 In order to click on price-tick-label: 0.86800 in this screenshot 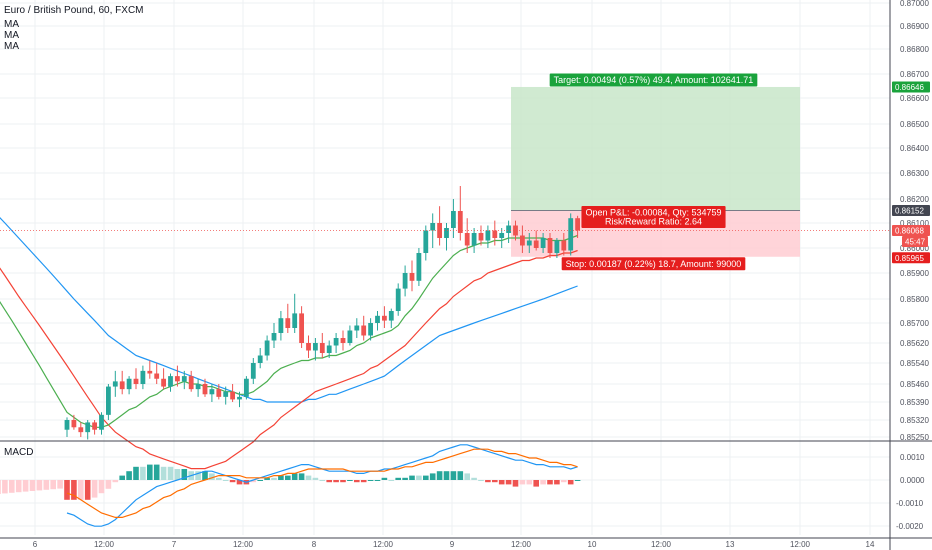, I will do `click(914, 49)`.